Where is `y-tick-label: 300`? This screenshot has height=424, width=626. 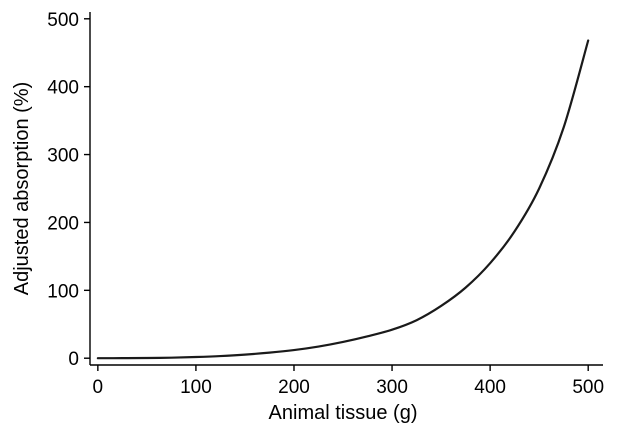 y-tick-label: 300 is located at coordinates (63, 156).